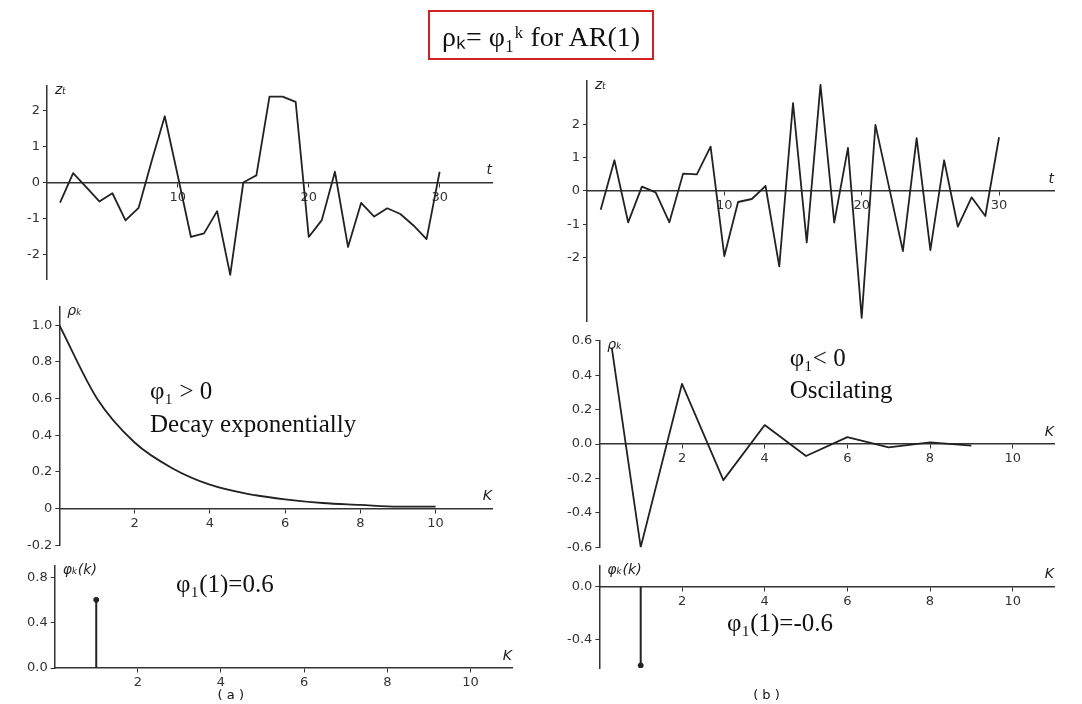 This screenshot has width=1082, height=704. What do you see at coordinates (766, 694) in the screenshot?
I see `text: ( b )` at bounding box center [766, 694].